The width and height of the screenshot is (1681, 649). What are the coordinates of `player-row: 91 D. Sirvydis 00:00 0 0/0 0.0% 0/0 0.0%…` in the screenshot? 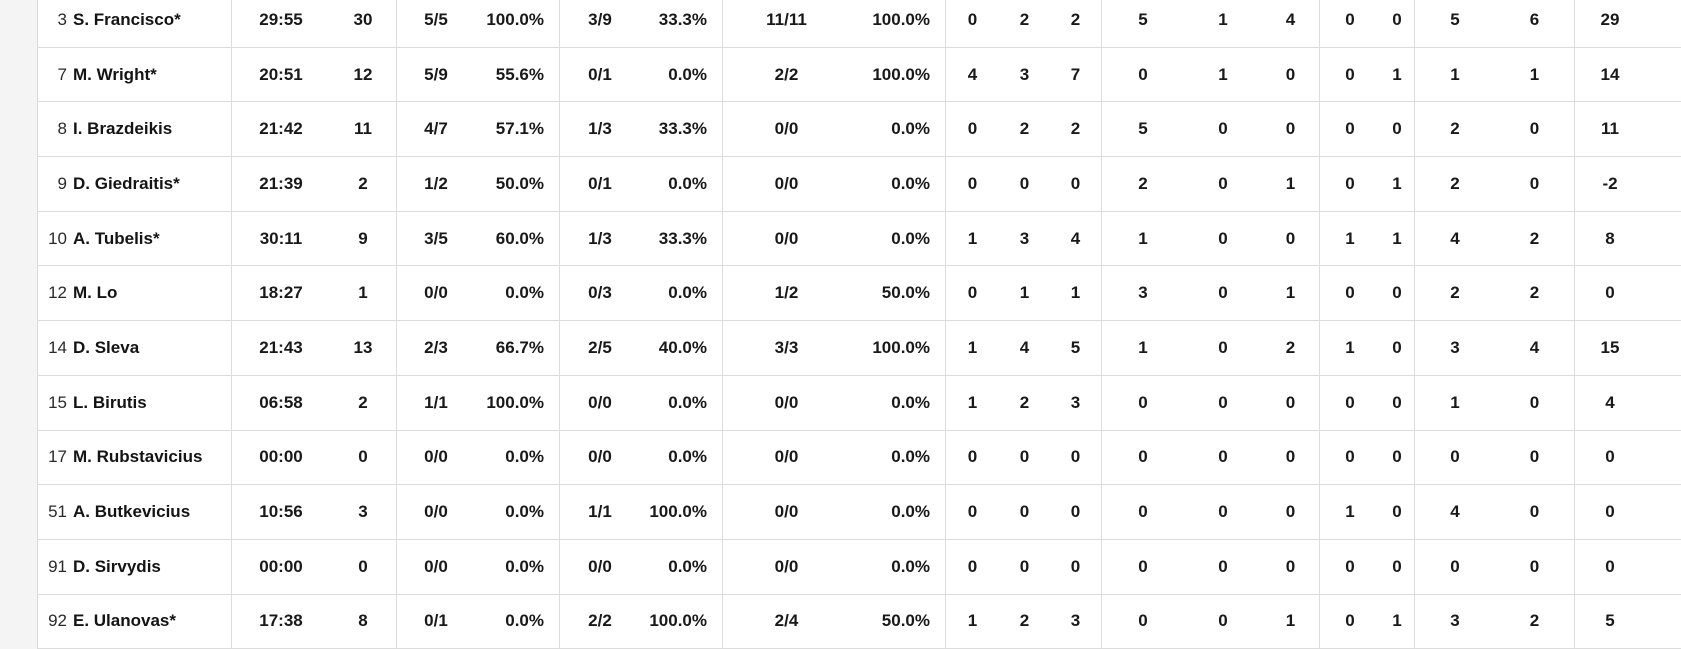 It's located at (859, 567).